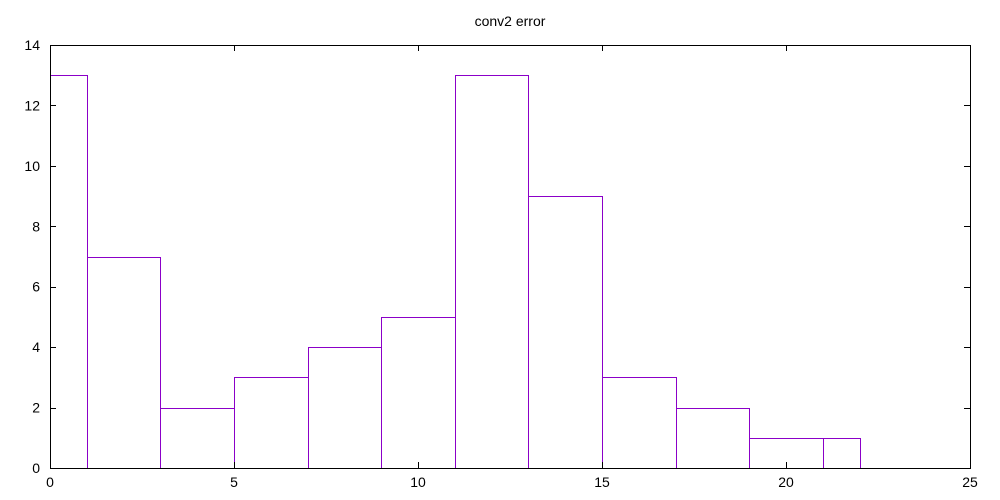 This screenshot has height=500, width=1000. I want to click on x-tick-label: 25, so click(970, 482).